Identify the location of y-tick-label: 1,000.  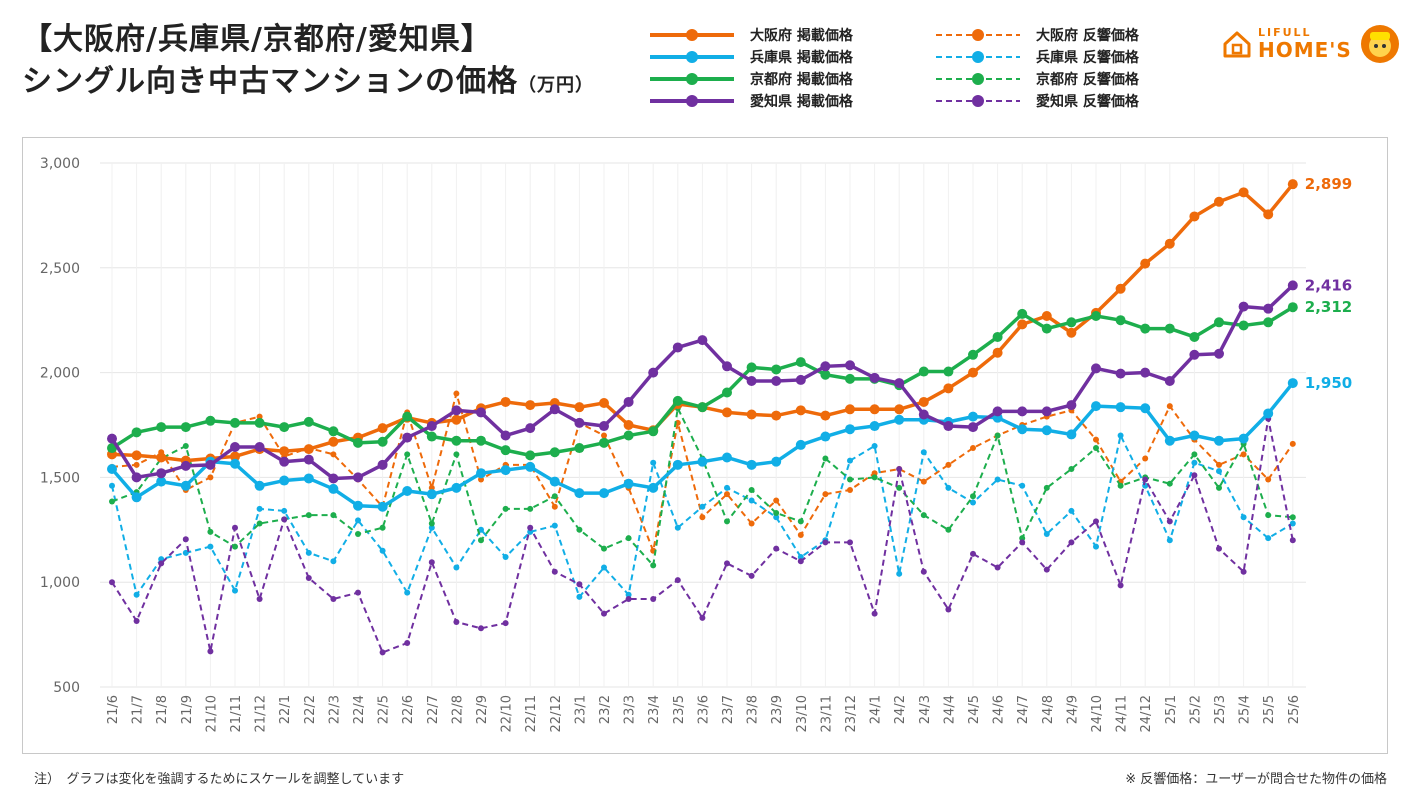
(60, 583).